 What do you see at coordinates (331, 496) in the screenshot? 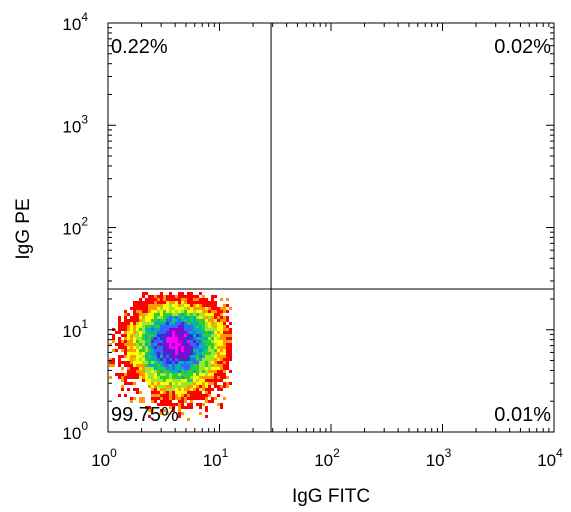
I see `x-axis-label: IgG FITC` at bounding box center [331, 496].